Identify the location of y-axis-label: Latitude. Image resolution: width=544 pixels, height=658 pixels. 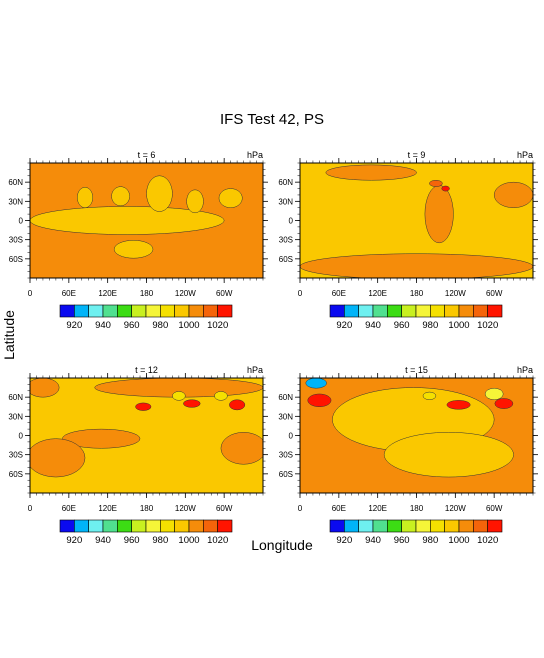
(9, 335).